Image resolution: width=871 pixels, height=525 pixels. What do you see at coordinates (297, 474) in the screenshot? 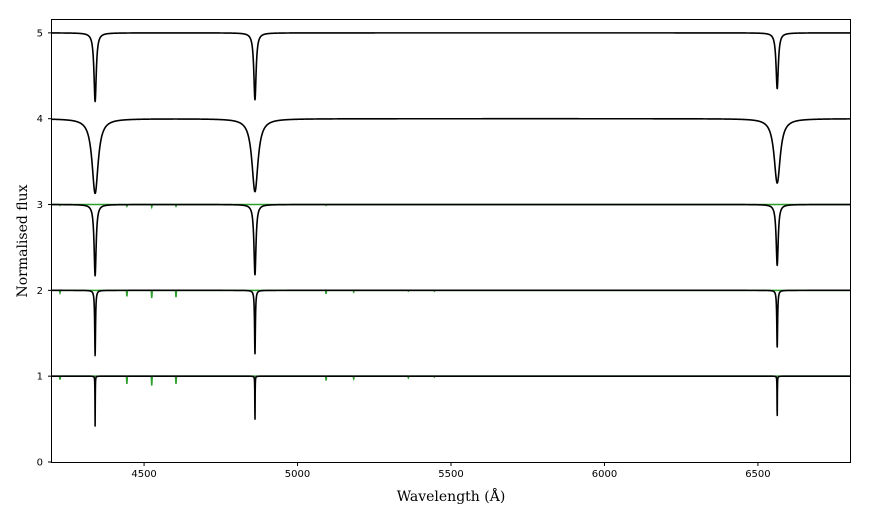
I see `x-tick-label: 5000` at bounding box center [297, 474].